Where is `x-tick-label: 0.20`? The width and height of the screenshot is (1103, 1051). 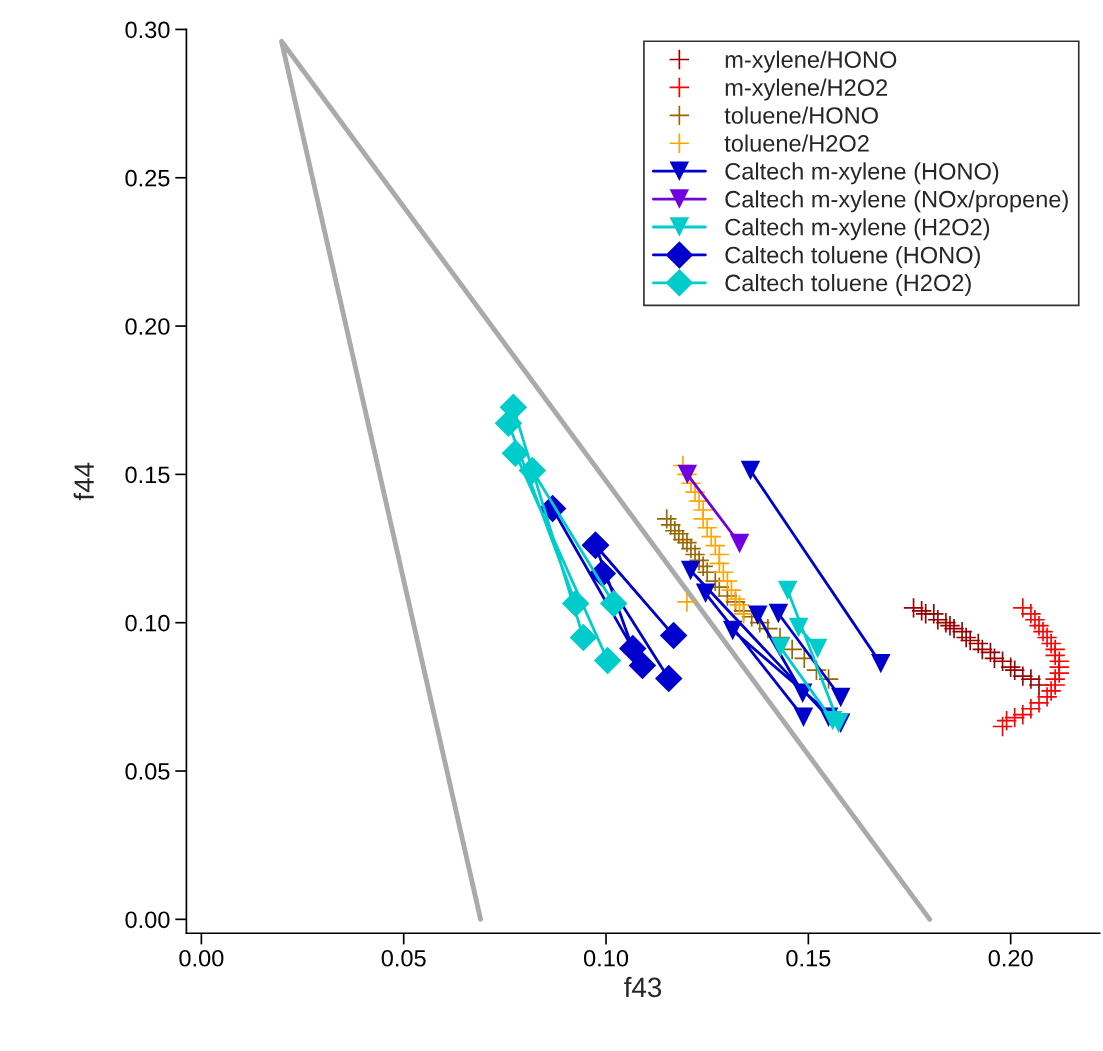 x-tick-label: 0.20 is located at coordinates (1010, 958).